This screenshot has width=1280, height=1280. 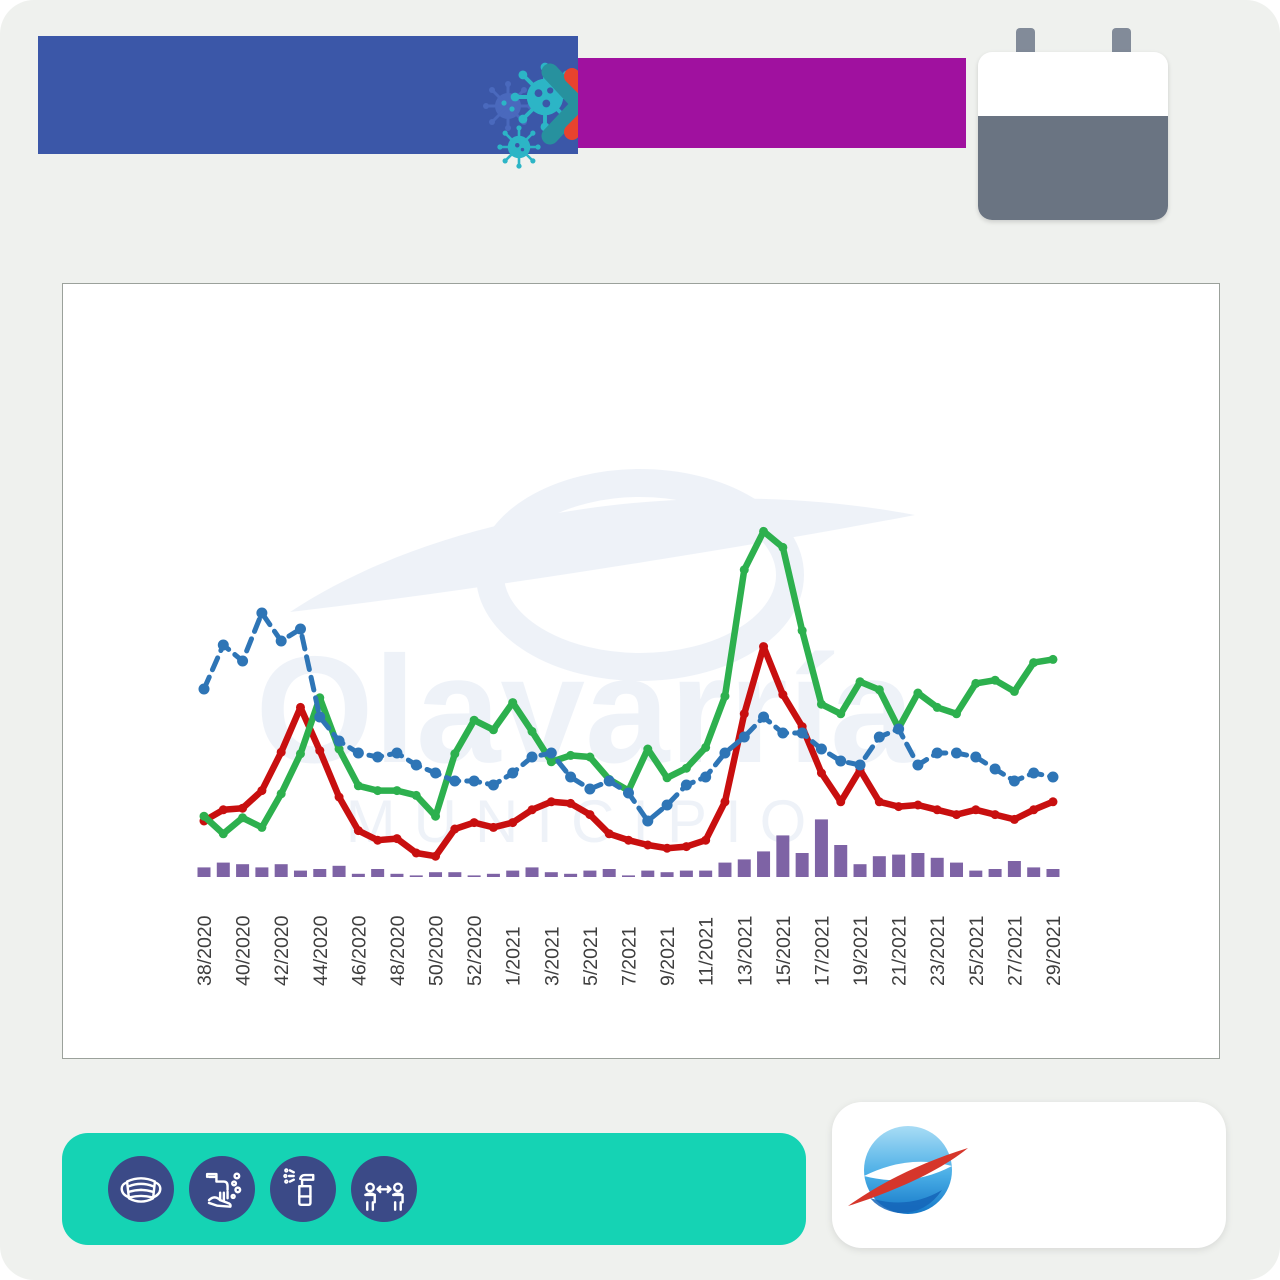 What do you see at coordinates (519, 147) in the screenshot?
I see `virus-icon` at bounding box center [519, 147].